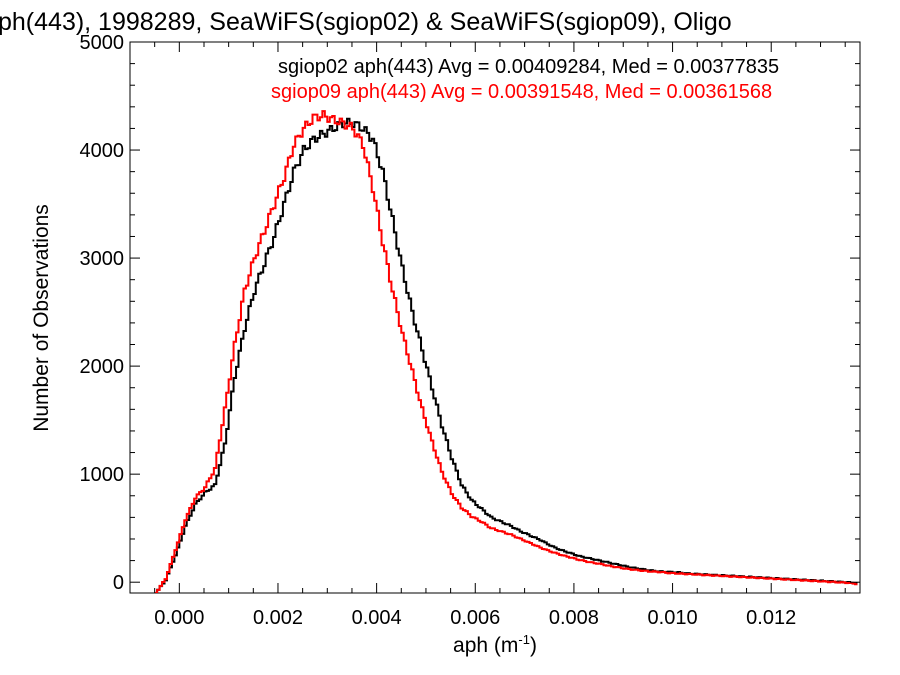  What do you see at coordinates (771, 618) in the screenshot?
I see `x-tick-label: 0.012` at bounding box center [771, 618].